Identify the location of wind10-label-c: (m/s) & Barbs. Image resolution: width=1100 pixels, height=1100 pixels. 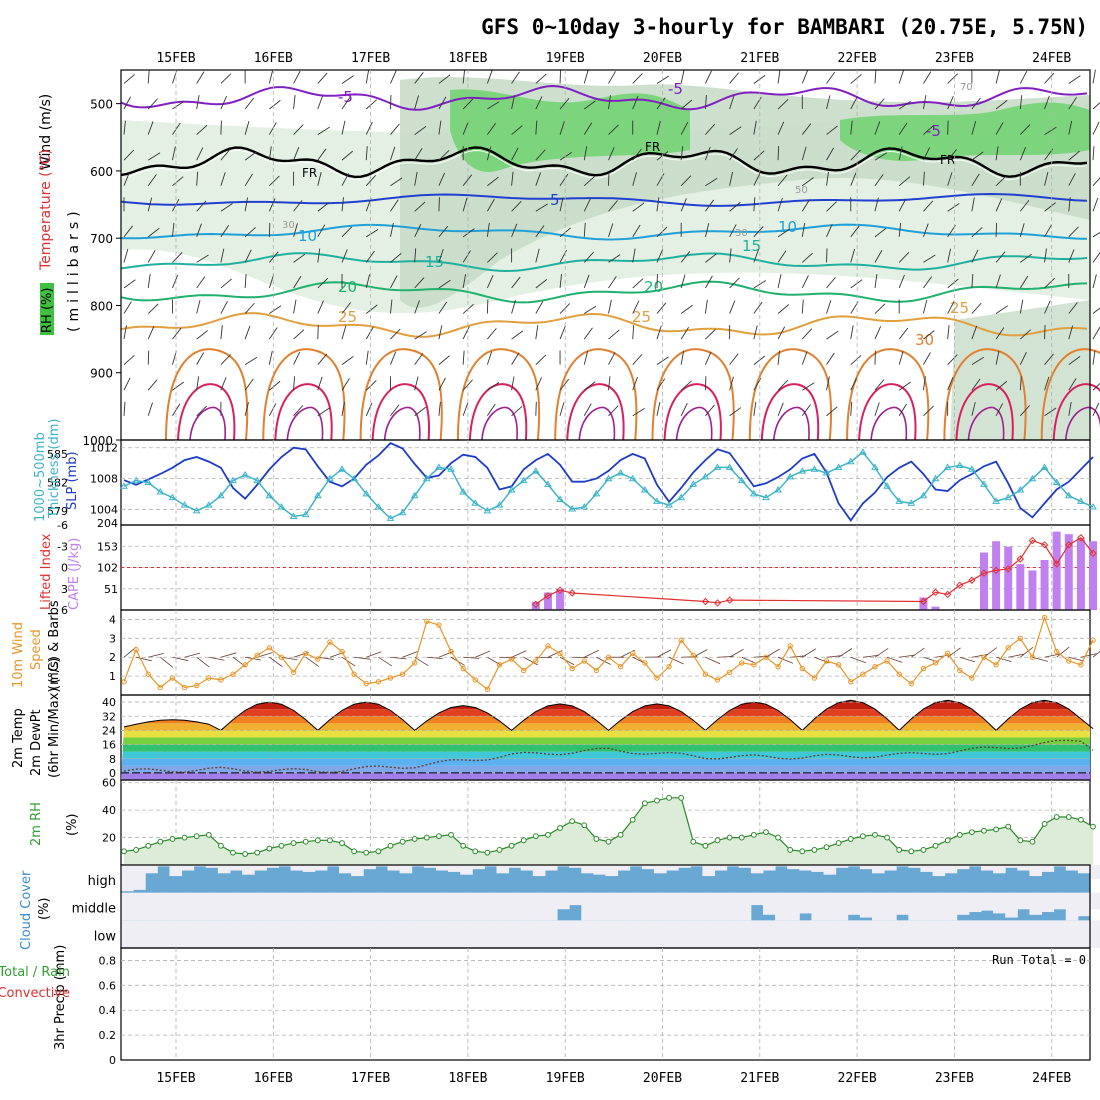
(54, 645).